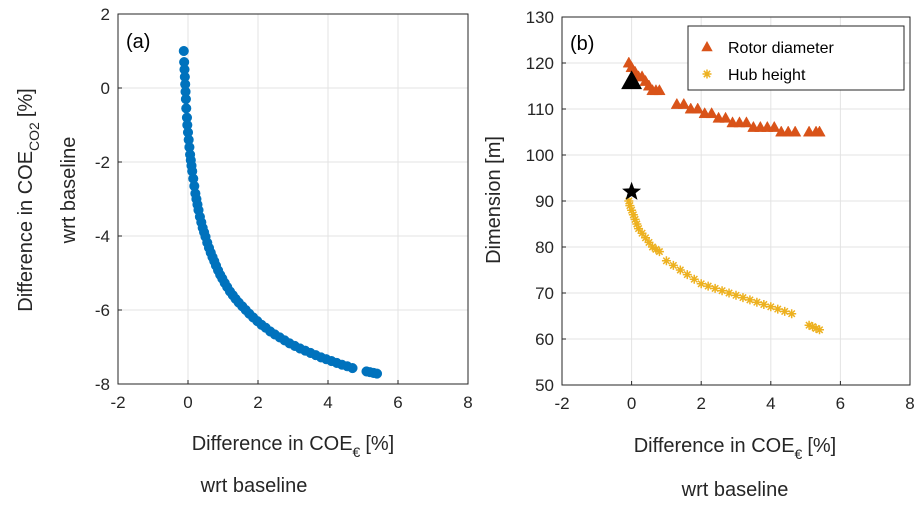 This screenshot has height=506, width=919. Describe the element at coordinates (582, 44) in the screenshot. I see `panel-b-label: (b)` at that location.